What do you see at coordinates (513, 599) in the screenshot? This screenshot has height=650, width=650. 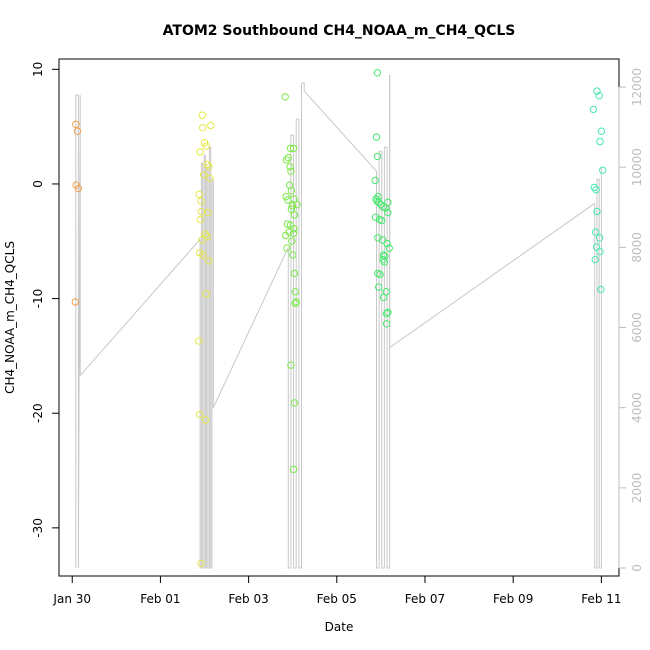 I see `x-tick-label: Feb 09` at bounding box center [513, 599].